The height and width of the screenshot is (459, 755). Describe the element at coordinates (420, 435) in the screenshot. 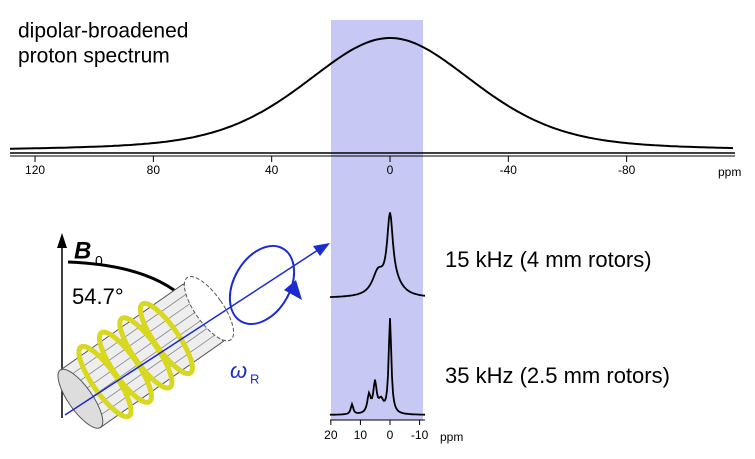

I see `tick-label: -10` at that location.